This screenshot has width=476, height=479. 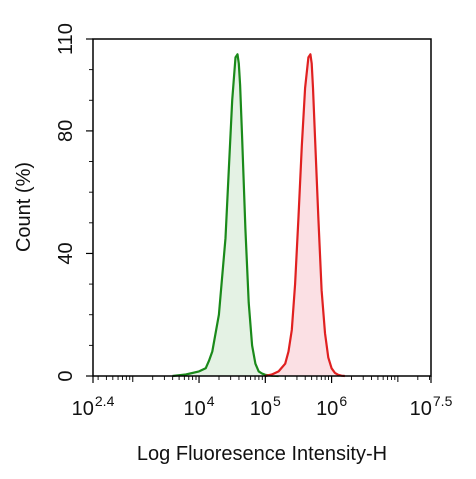 What do you see at coordinates (66, 375) in the screenshot?
I see `y-tick-label: 0` at bounding box center [66, 375].